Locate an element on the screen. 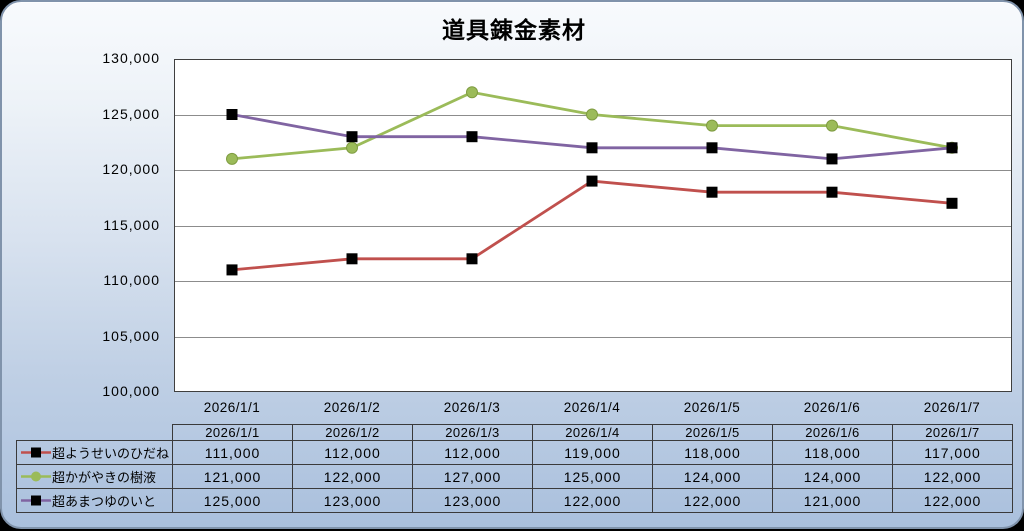 The width and height of the screenshot is (1024, 531). y-axis-label: 130,000 is located at coordinates (131, 58).